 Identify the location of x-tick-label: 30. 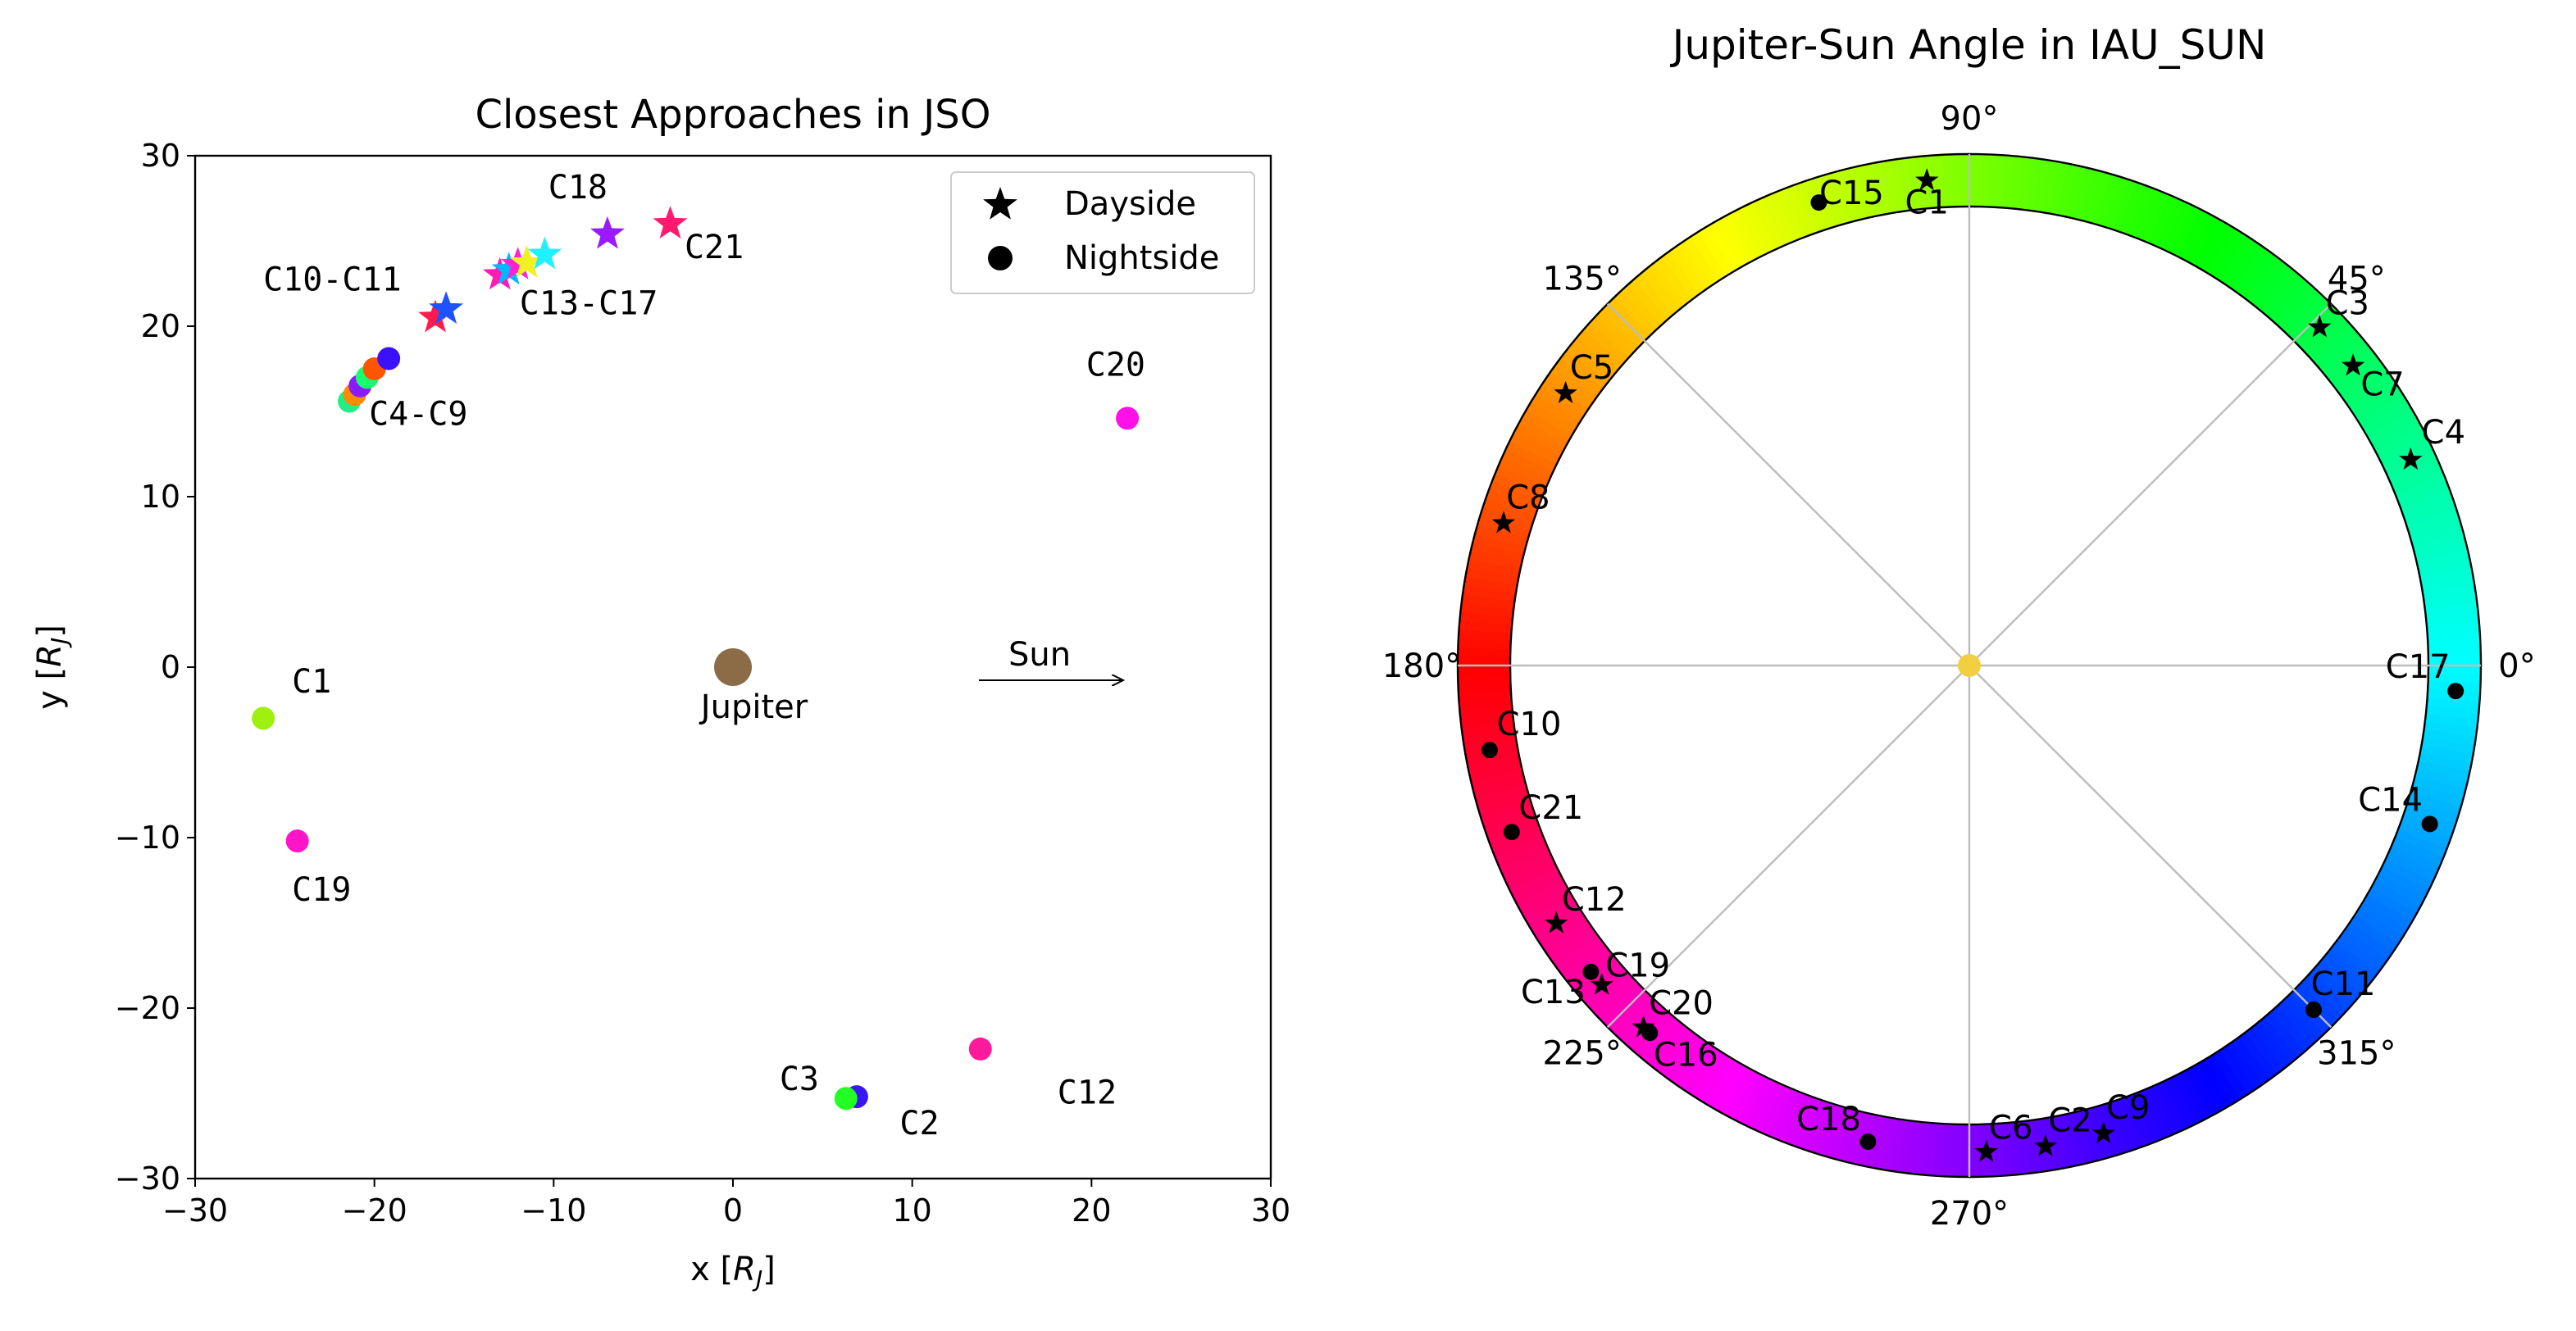
(1271, 1210).